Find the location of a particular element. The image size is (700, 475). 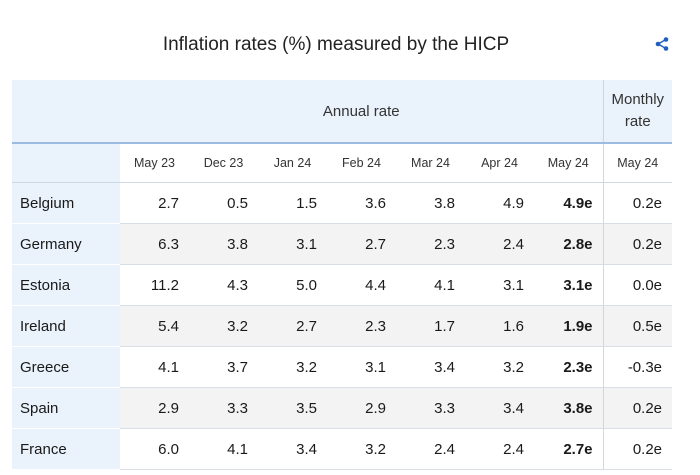

table-row: Ireland 5.4 3.2 2.7 2.3 1.7 1.6 1.9e 0.5e is located at coordinates (342, 326).